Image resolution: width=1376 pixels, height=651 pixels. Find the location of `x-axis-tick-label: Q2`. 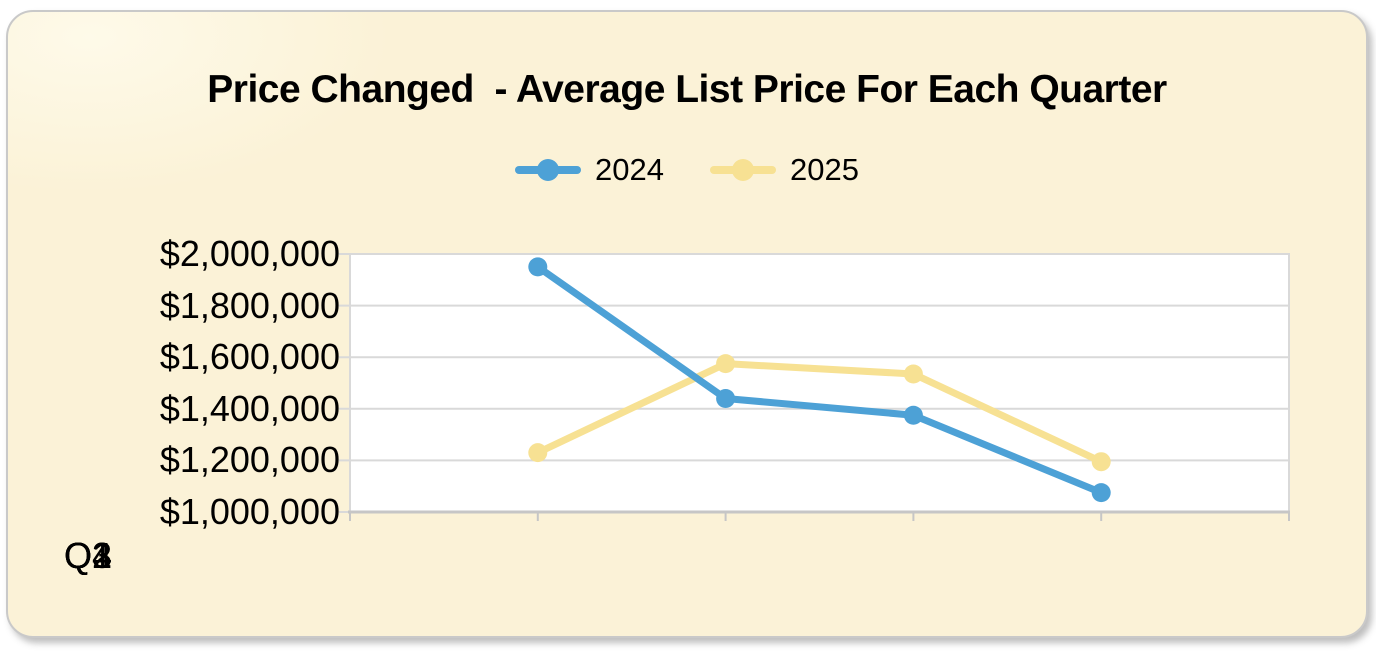

x-axis-tick-label: Q2 is located at coordinates (88, 555).